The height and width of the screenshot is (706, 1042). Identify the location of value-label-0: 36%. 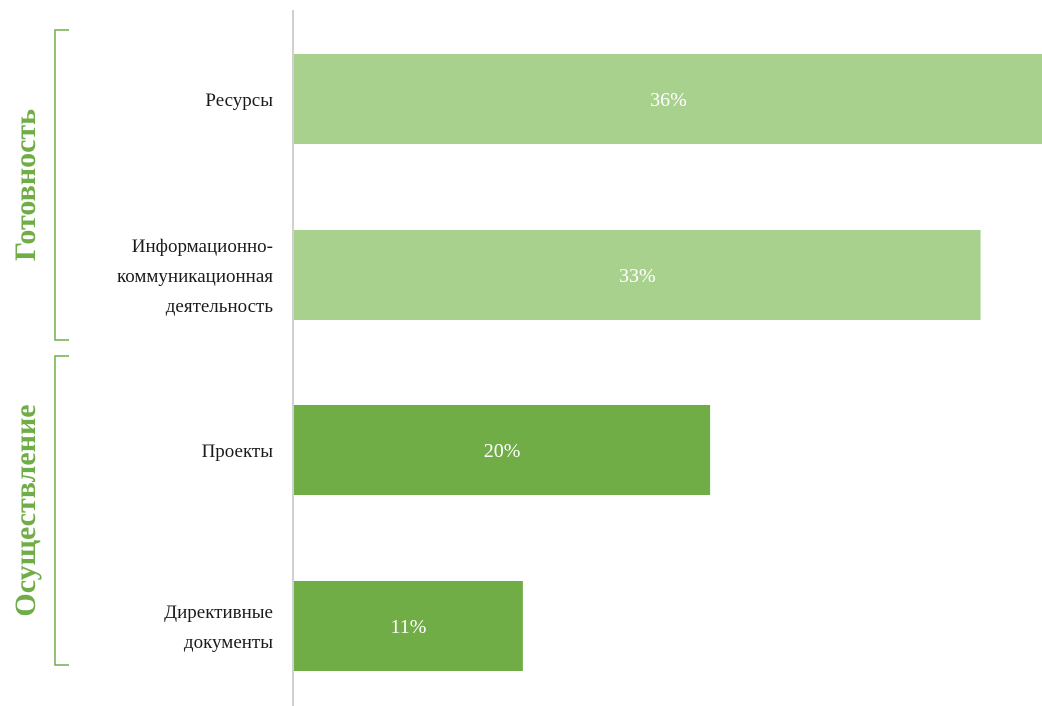
(668, 100).